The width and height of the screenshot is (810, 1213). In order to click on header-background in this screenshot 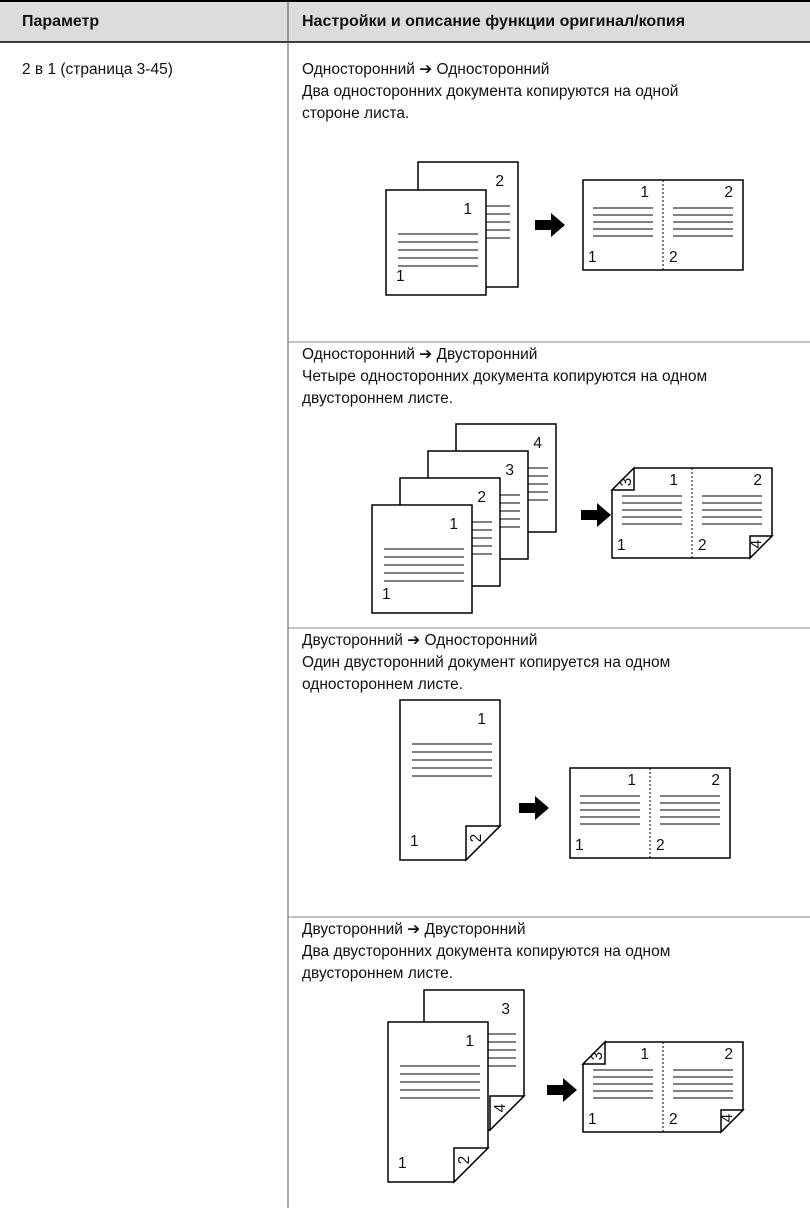, I will do `click(405, 21)`.